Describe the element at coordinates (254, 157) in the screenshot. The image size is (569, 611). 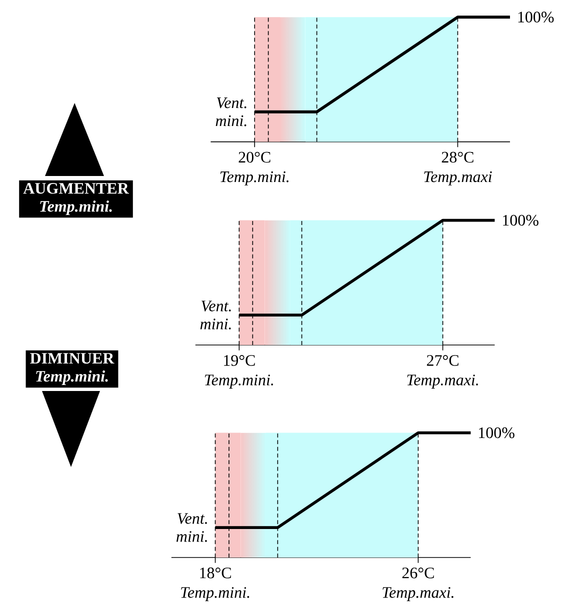
I see `x-tick-label: 20°C` at that location.